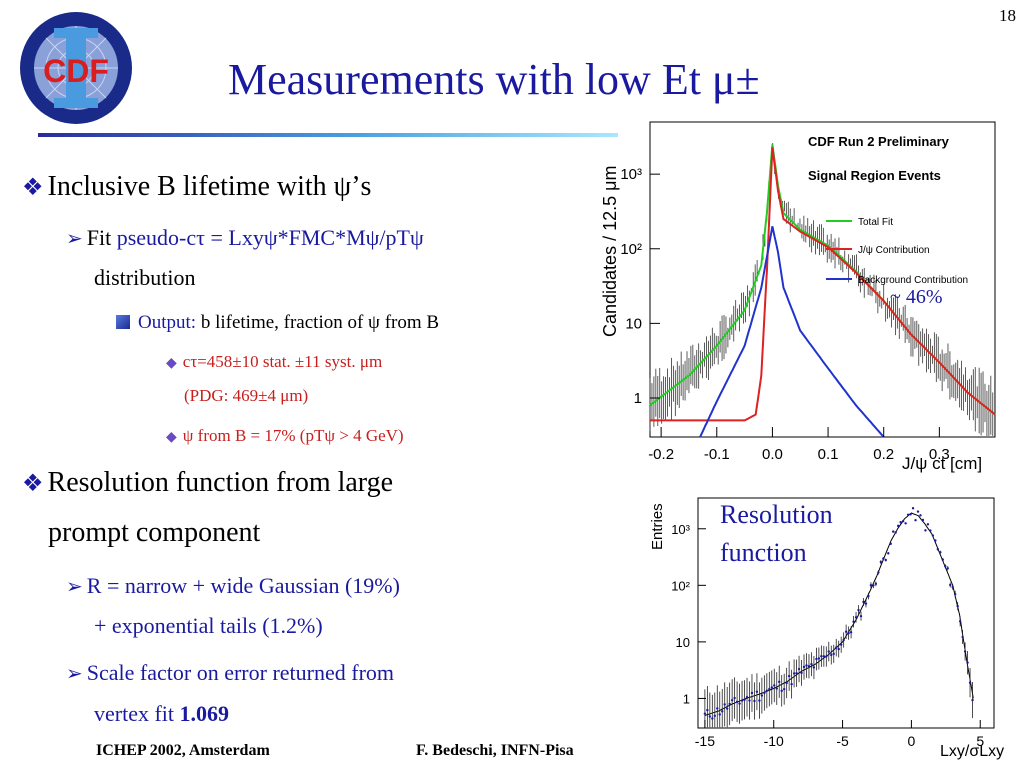 This screenshot has width=1024, height=773. Describe the element at coordinates (320, 322) in the screenshot. I see `output-text: b lifetime, fraction of ψ from B` at that location.